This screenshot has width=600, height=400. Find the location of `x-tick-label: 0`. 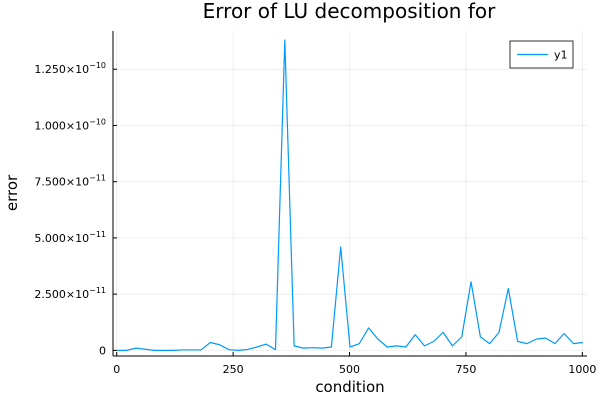

x-tick-label: 0 is located at coordinates (116, 369).